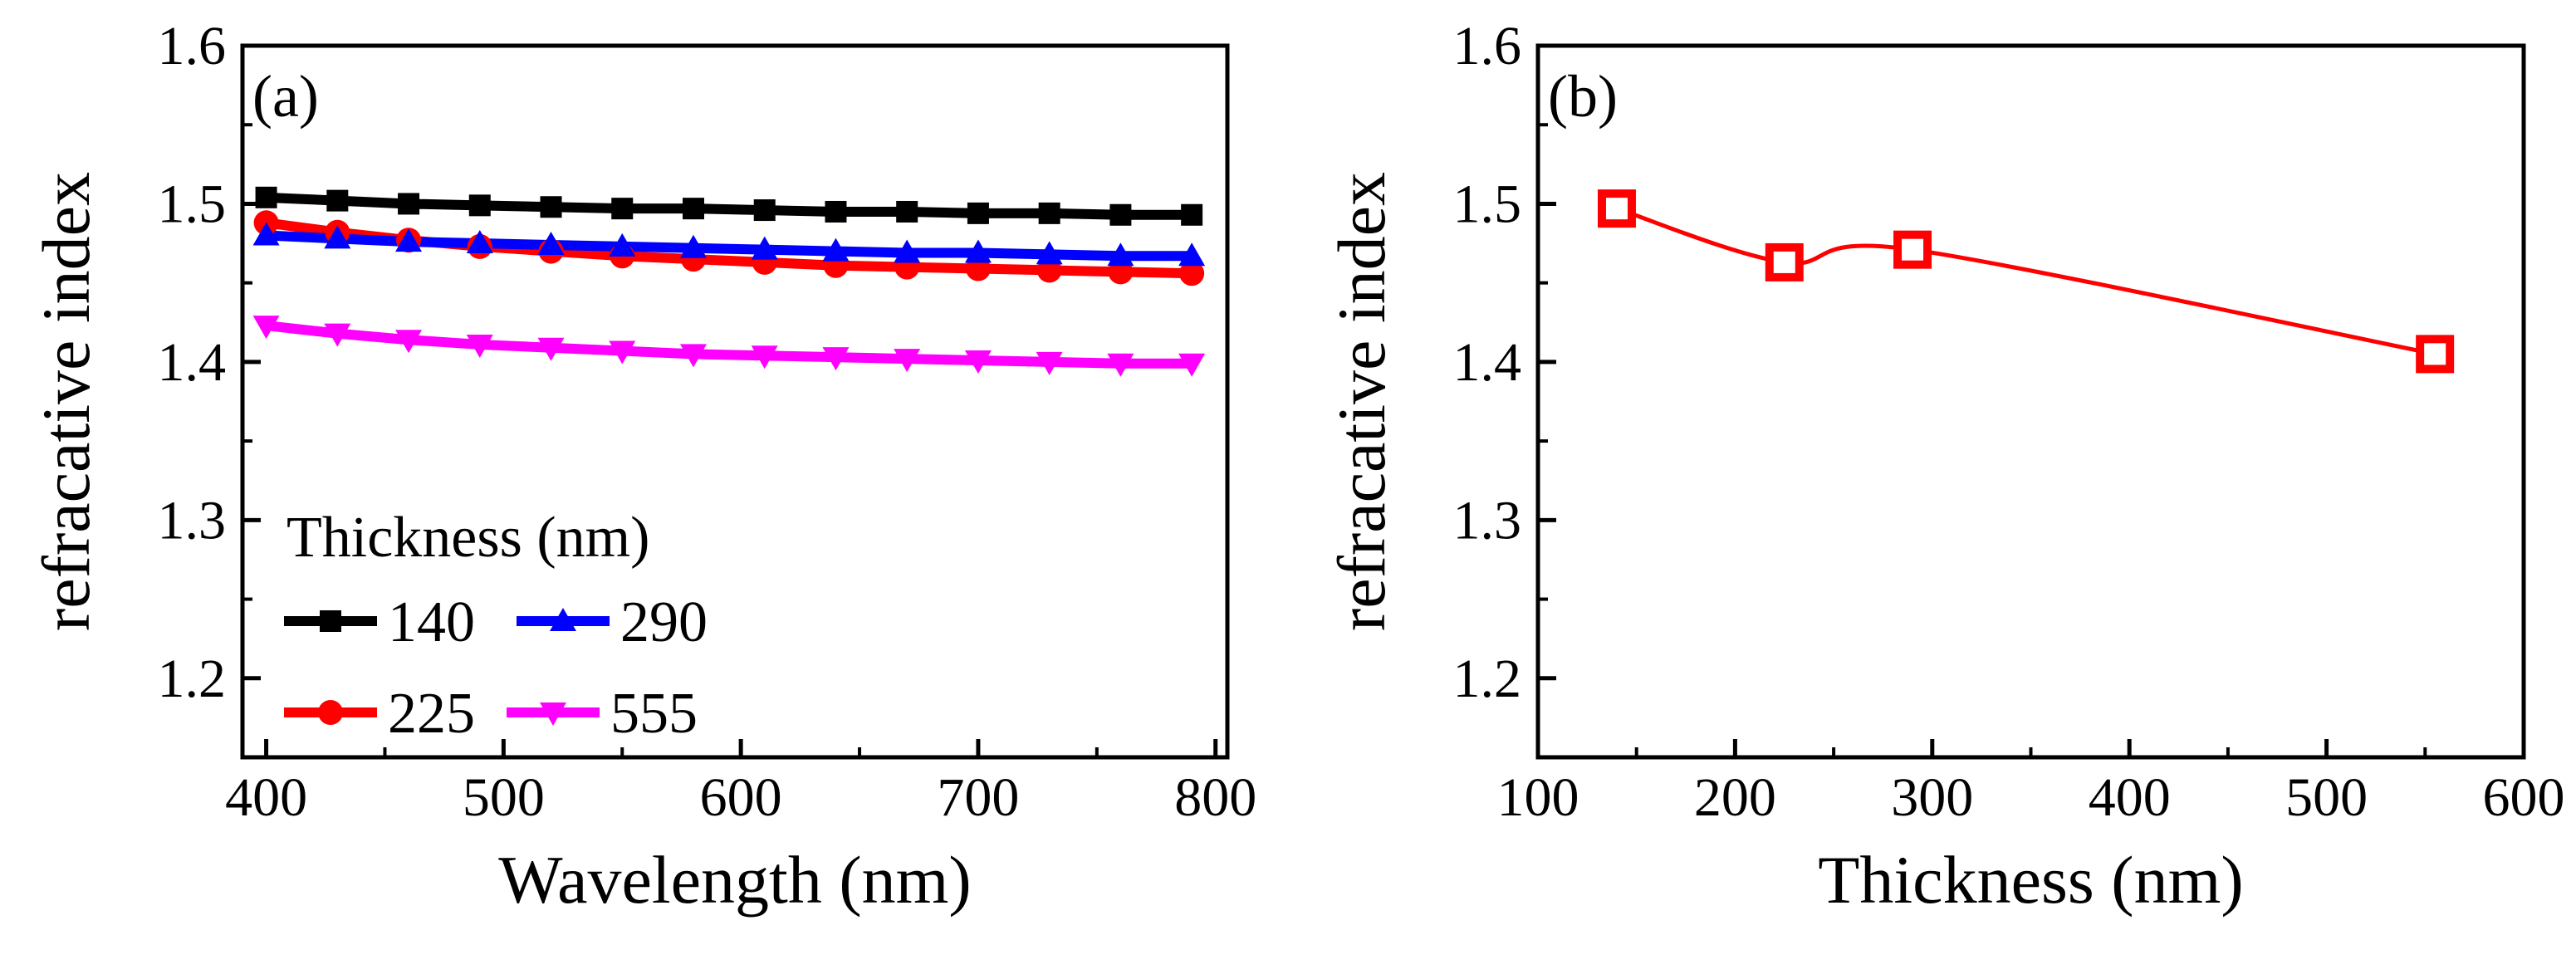 The height and width of the screenshot is (979, 2576). I want to click on x-tick-label: 800, so click(1215, 797).